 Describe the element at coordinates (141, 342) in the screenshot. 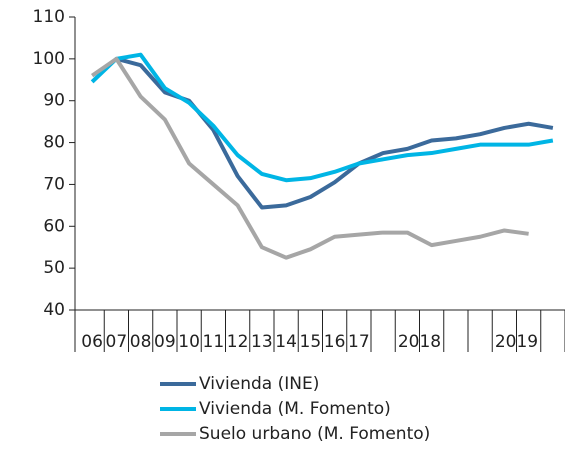

I see `x-tick-label: 08` at that location.